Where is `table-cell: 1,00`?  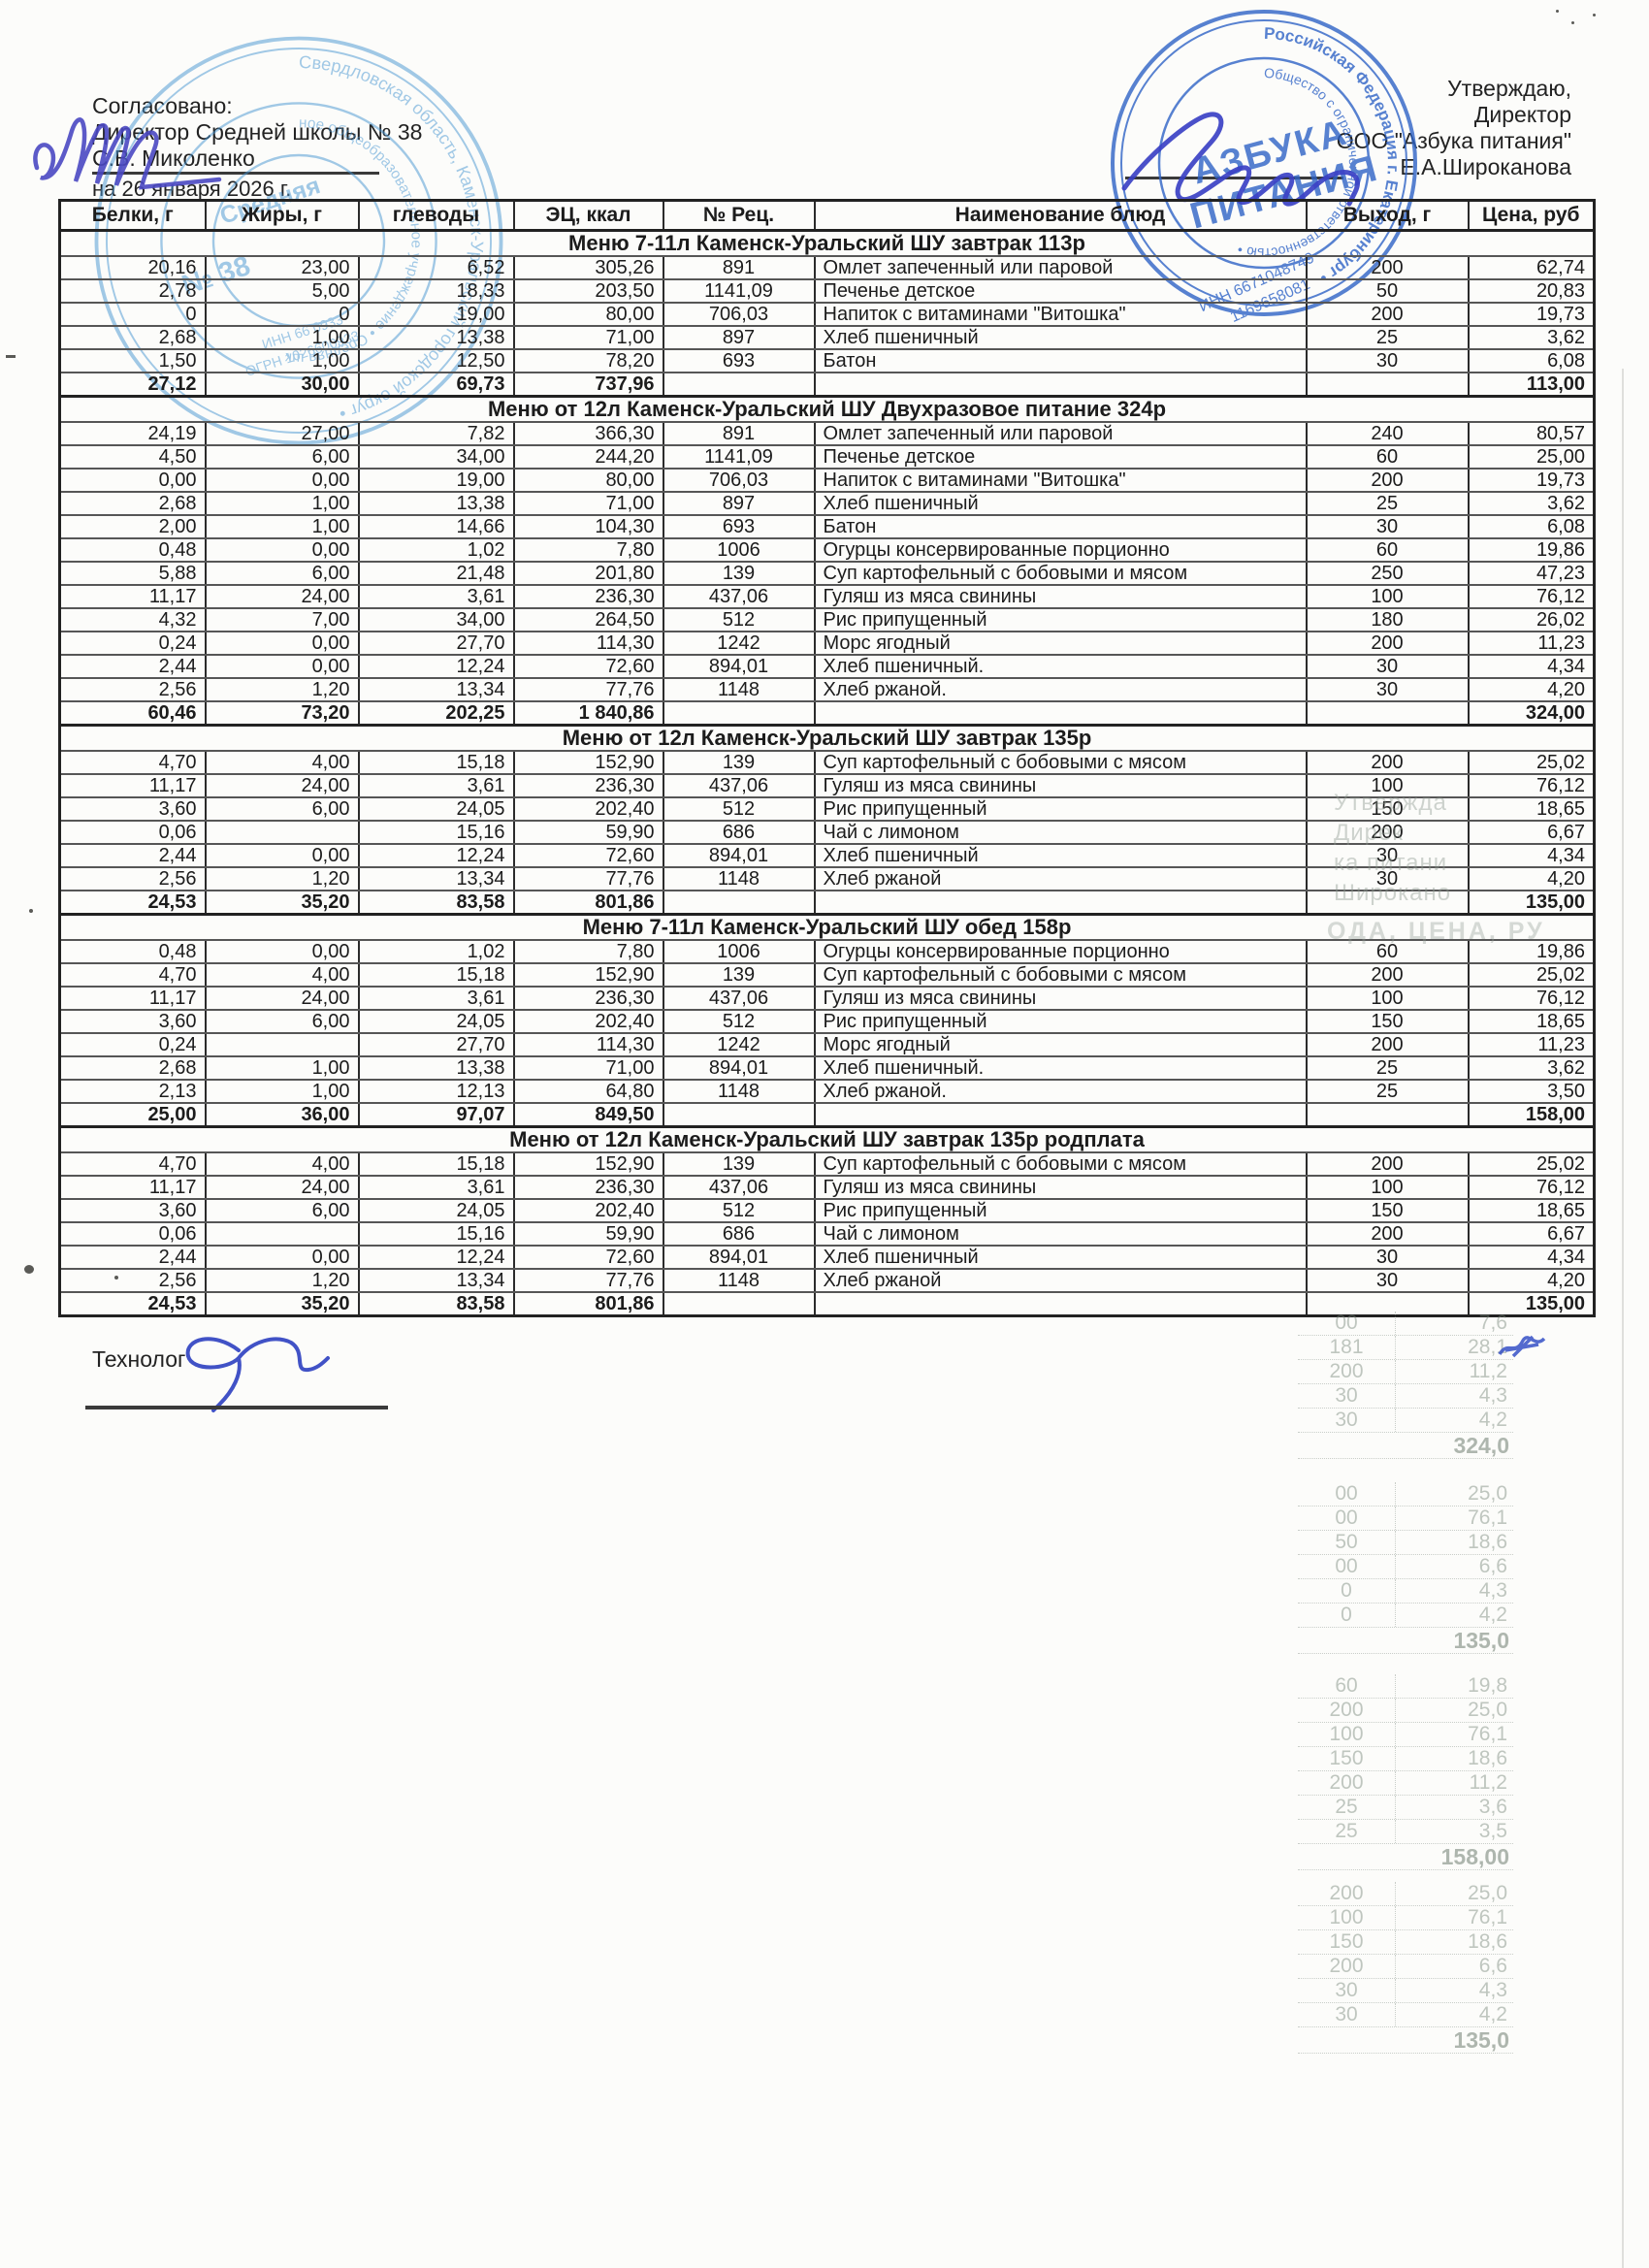 table-cell: 1,00 is located at coordinates (282, 337).